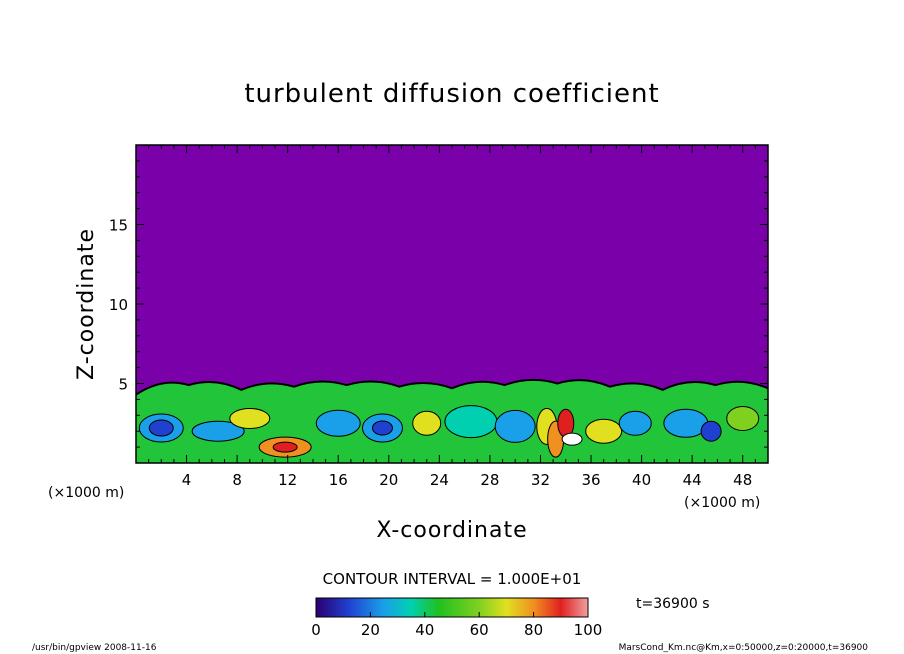  What do you see at coordinates (533, 630) in the screenshot?
I see `colorbar-tick-label: 80` at bounding box center [533, 630].